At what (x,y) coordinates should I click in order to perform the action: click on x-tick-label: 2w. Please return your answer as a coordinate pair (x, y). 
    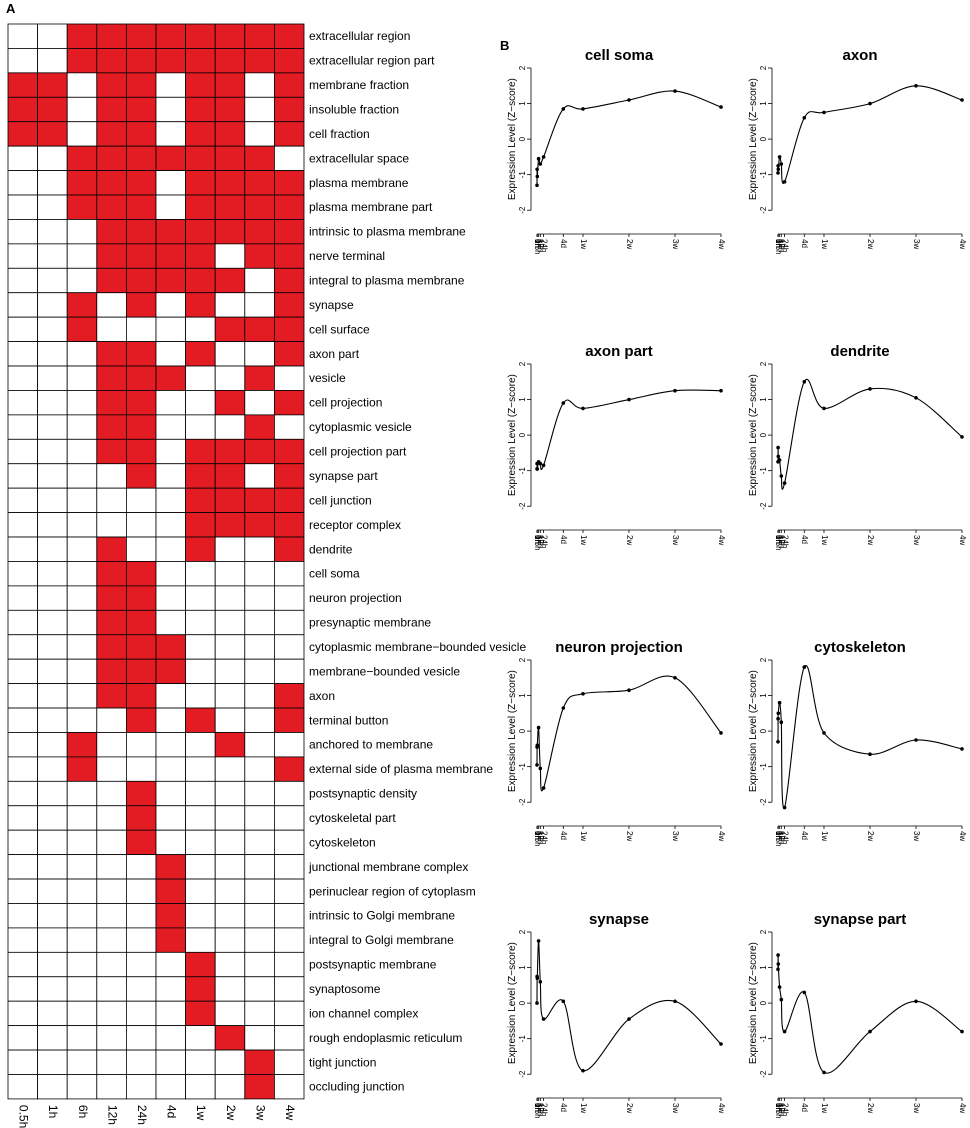
    Looking at the image, I should click on (870, 540).